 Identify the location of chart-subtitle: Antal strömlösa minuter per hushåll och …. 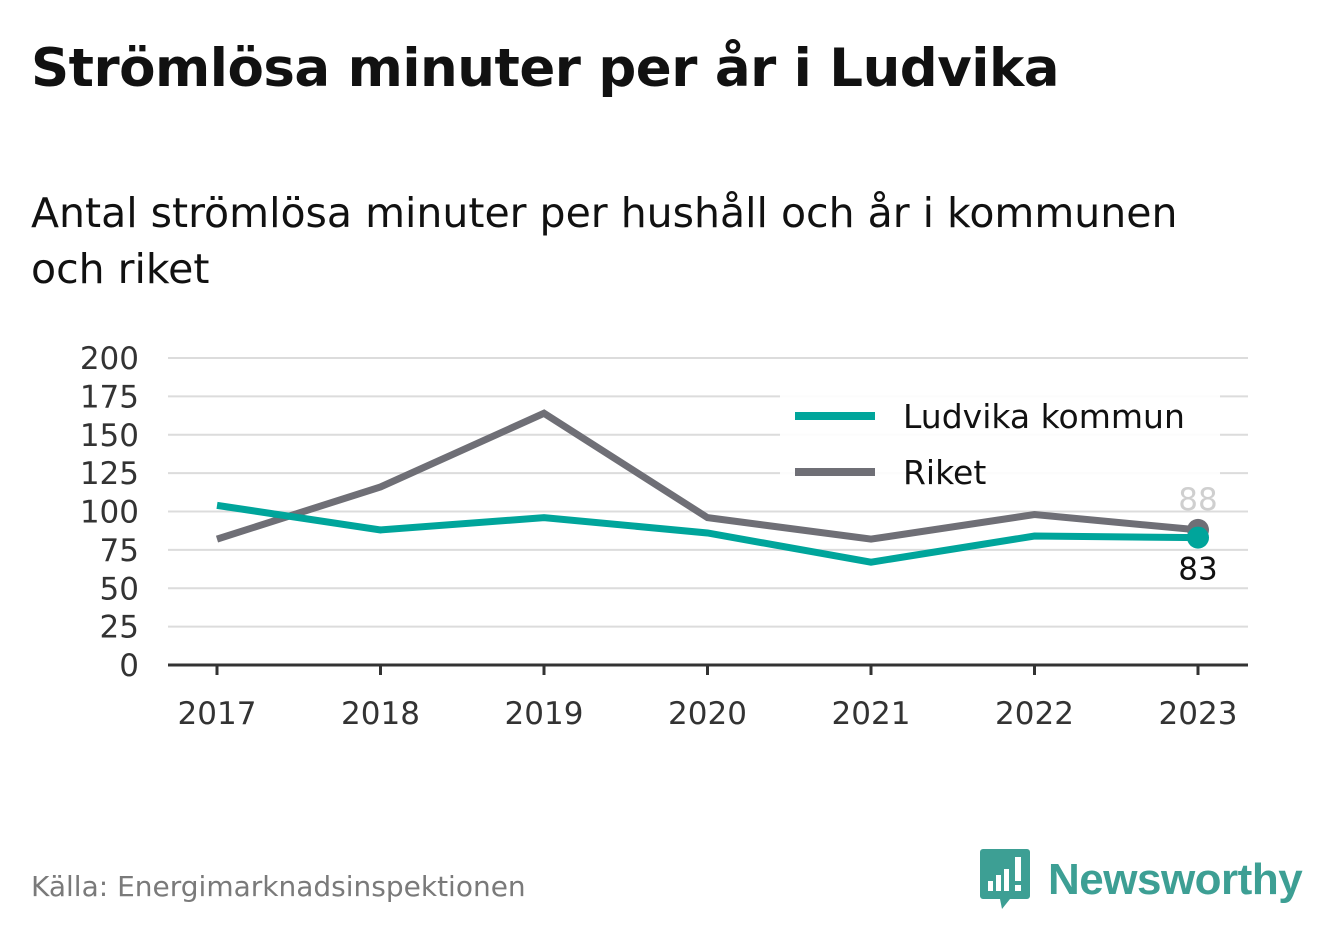
(604, 241).